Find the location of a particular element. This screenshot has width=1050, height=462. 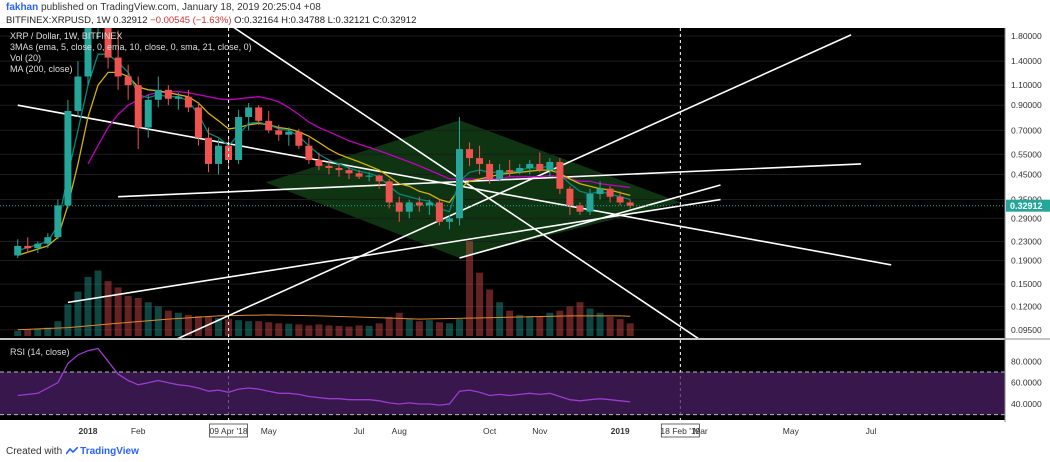

sma21-line is located at coordinates (359, 140).